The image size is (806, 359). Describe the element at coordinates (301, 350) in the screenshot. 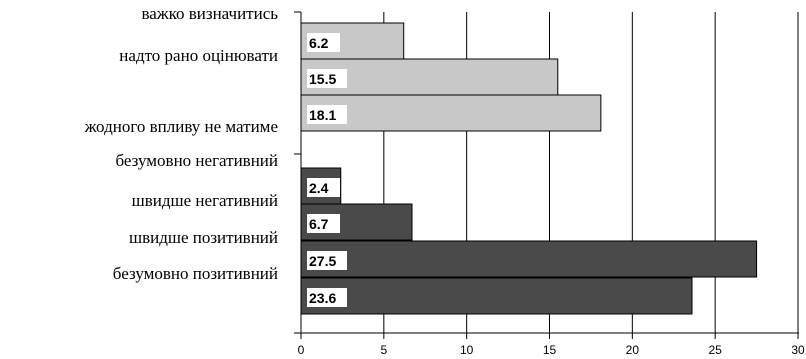

I see `x-tick-label-0: 0` at that location.